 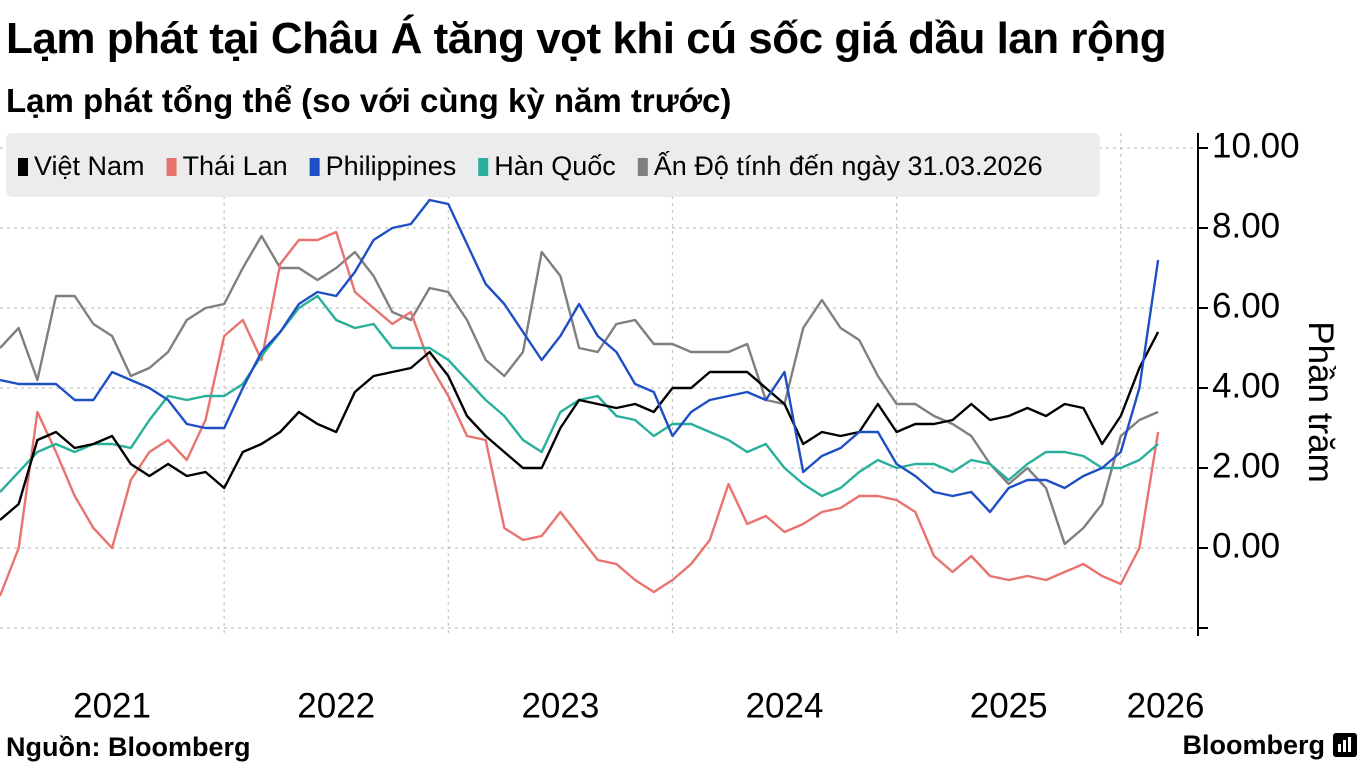 I want to click on y-tick-label: 0.00, so click(x=1246, y=545).